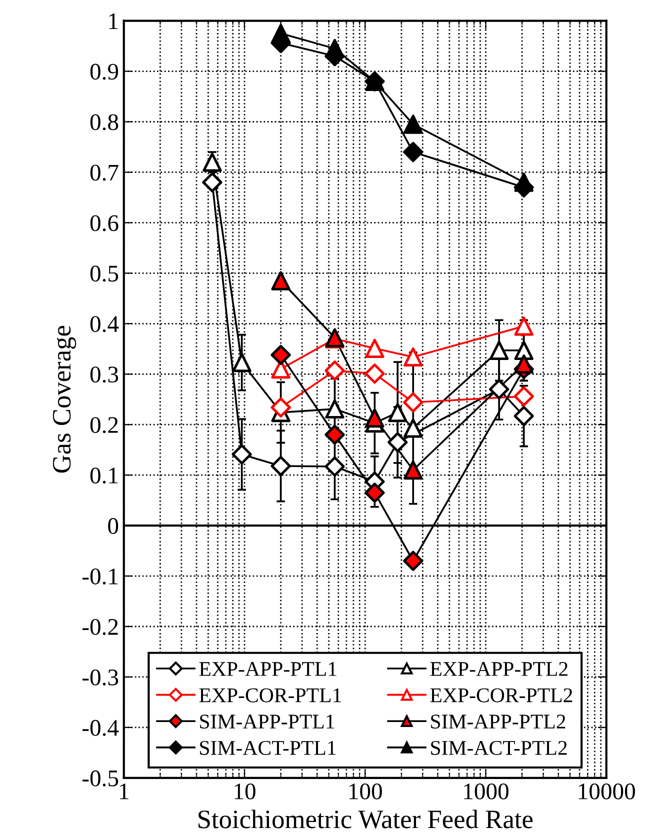 This screenshot has width=652, height=832. I want to click on y-tick-label: 0.2, so click(104, 425).